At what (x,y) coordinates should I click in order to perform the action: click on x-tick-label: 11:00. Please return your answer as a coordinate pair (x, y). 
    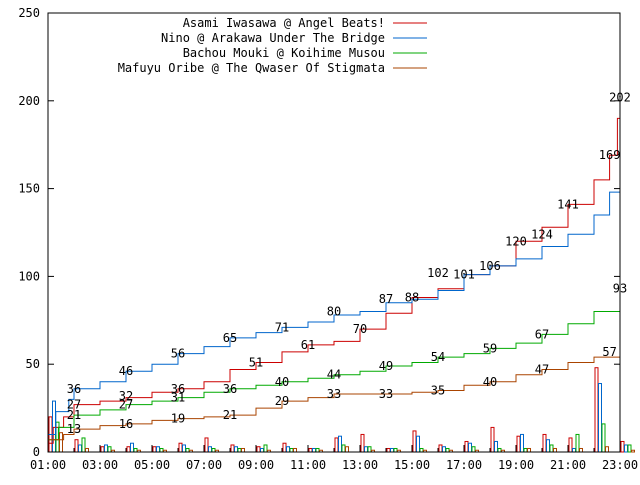
    Looking at the image, I should click on (308, 465).